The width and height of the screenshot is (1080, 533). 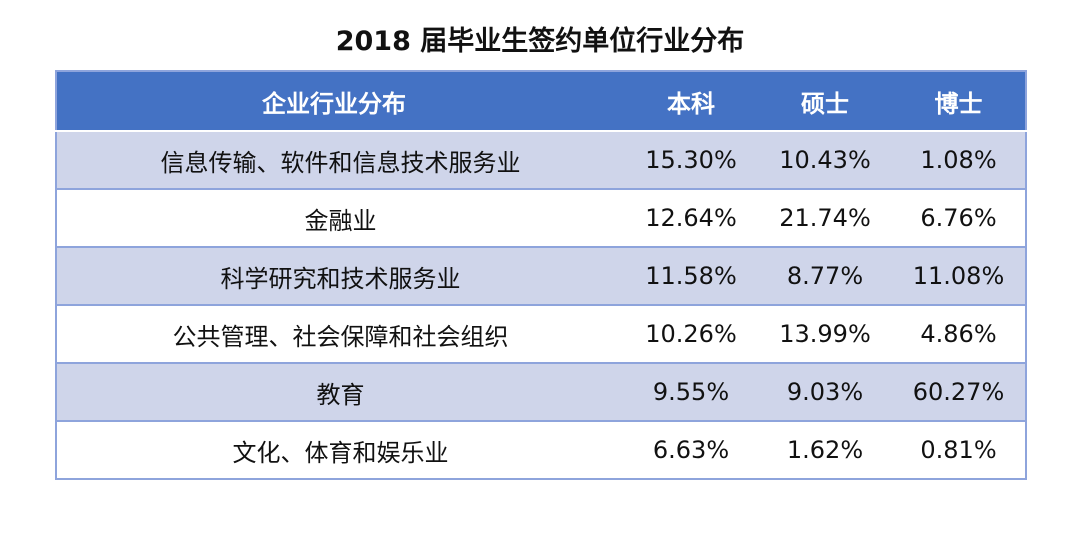 What do you see at coordinates (825, 101) in the screenshot?
I see `header-master: 硕士` at bounding box center [825, 101].